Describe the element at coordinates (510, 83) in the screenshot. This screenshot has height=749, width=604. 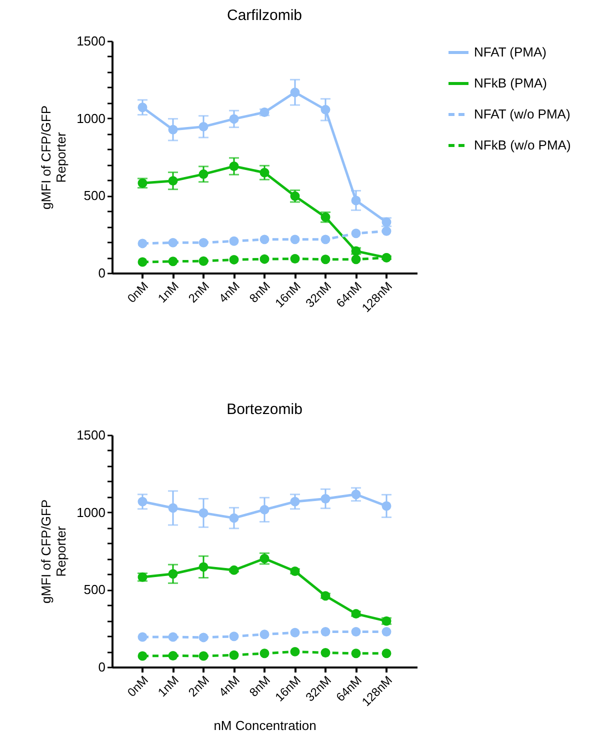
I see `legend-label: NFkB (PMA)` at that location.